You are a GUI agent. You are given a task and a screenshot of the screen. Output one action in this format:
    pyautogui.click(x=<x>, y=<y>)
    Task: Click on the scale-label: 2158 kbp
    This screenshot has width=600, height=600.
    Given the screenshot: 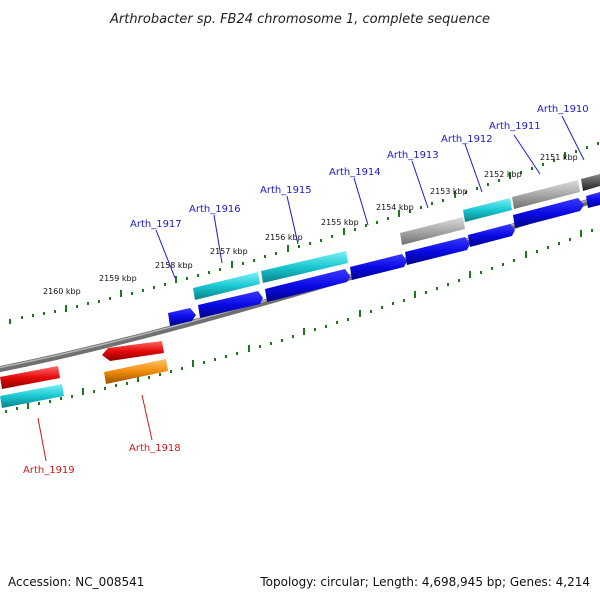 What is the action you would take?
    pyautogui.click(x=174, y=265)
    